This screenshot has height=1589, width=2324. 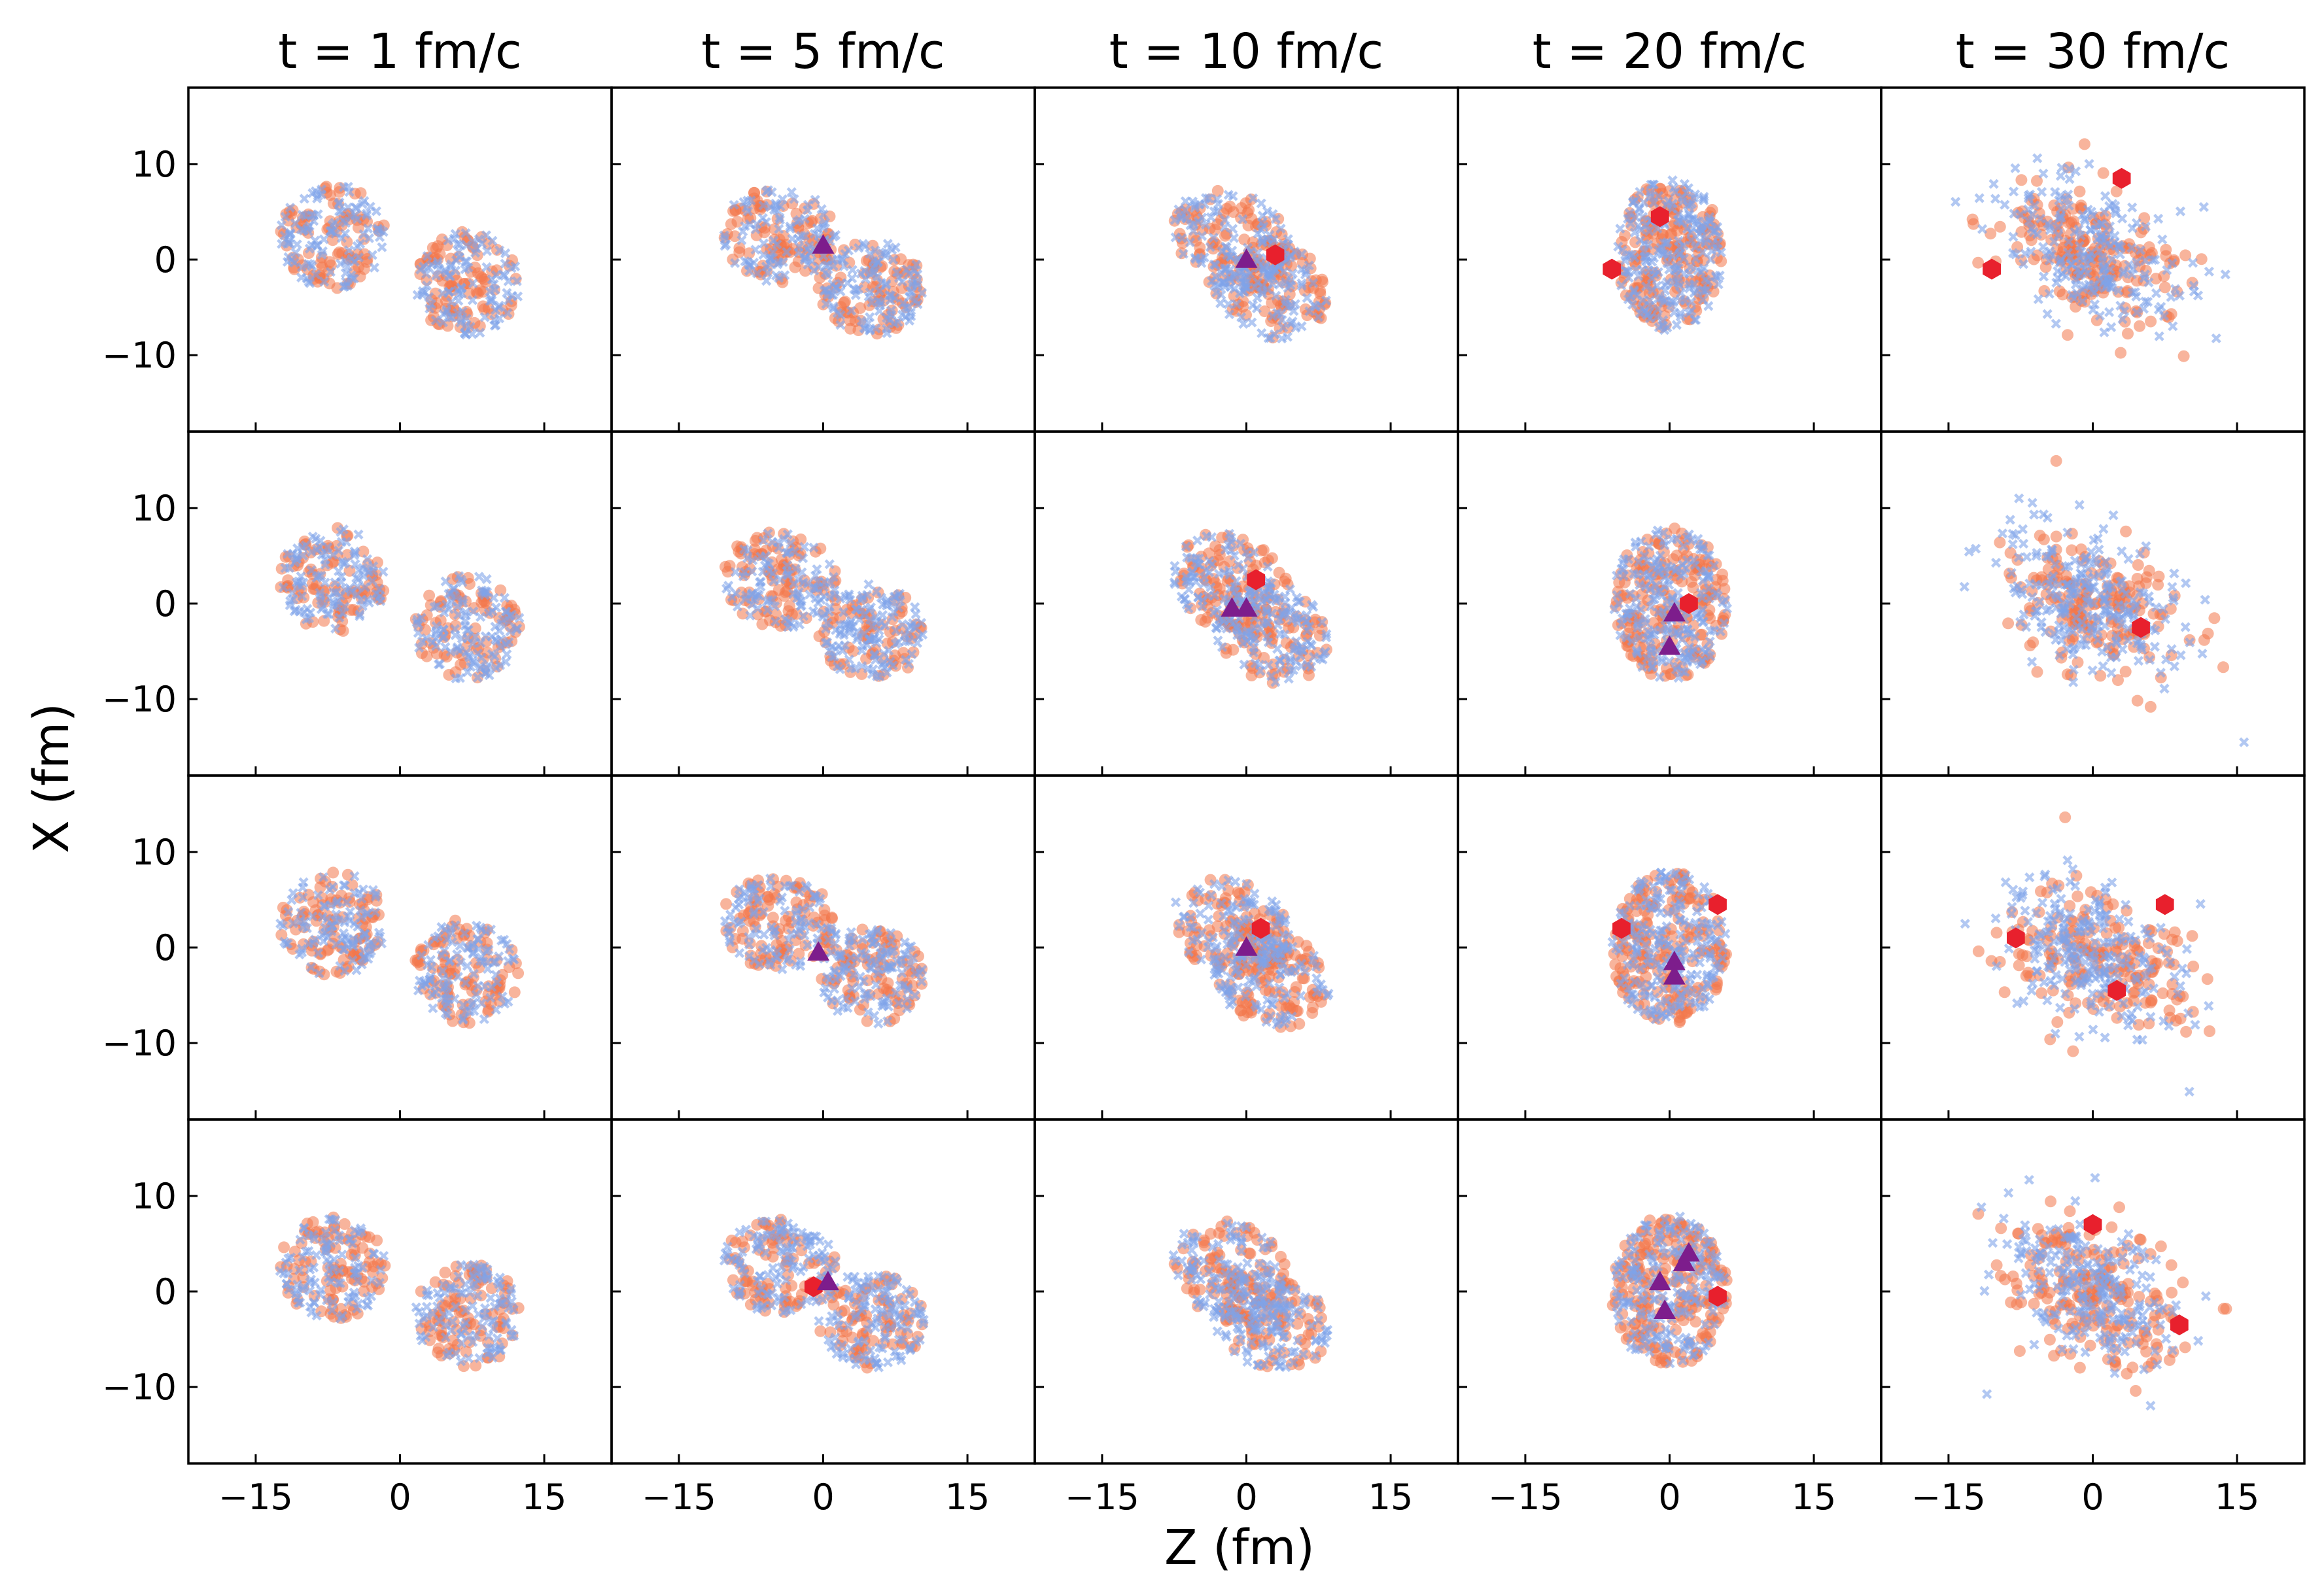 What do you see at coordinates (1671, 604) in the screenshot?
I see `neutron-points` at bounding box center [1671, 604].